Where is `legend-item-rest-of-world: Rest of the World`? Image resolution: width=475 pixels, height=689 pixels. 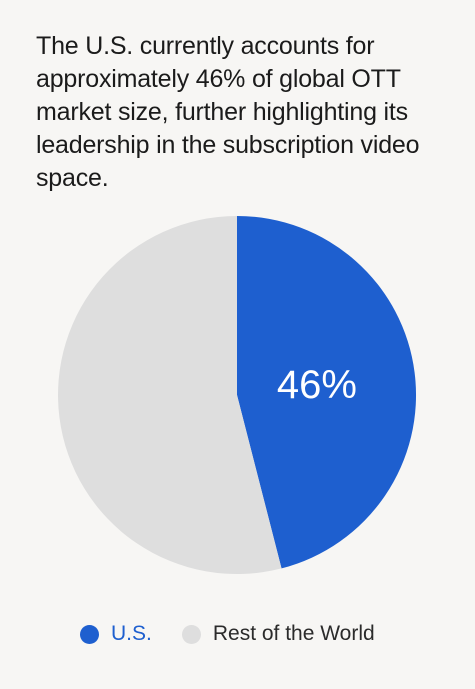
legend-item-rest-of-world: Rest of the World is located at coordinates (278, 634).